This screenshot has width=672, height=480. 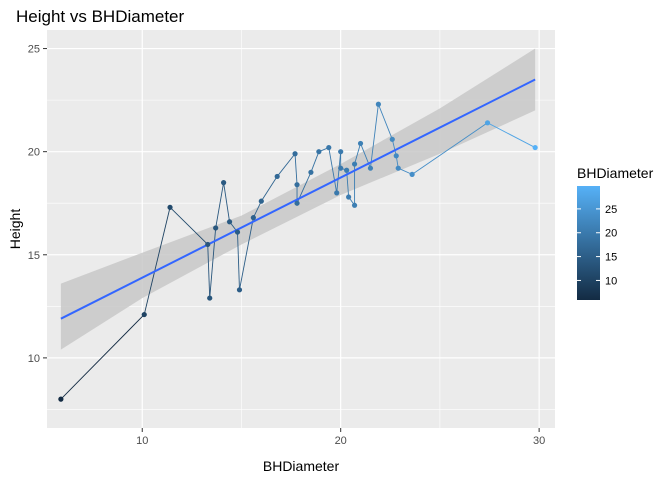 I want to click on x-tick-label: 30, so click(x=539, y=441).